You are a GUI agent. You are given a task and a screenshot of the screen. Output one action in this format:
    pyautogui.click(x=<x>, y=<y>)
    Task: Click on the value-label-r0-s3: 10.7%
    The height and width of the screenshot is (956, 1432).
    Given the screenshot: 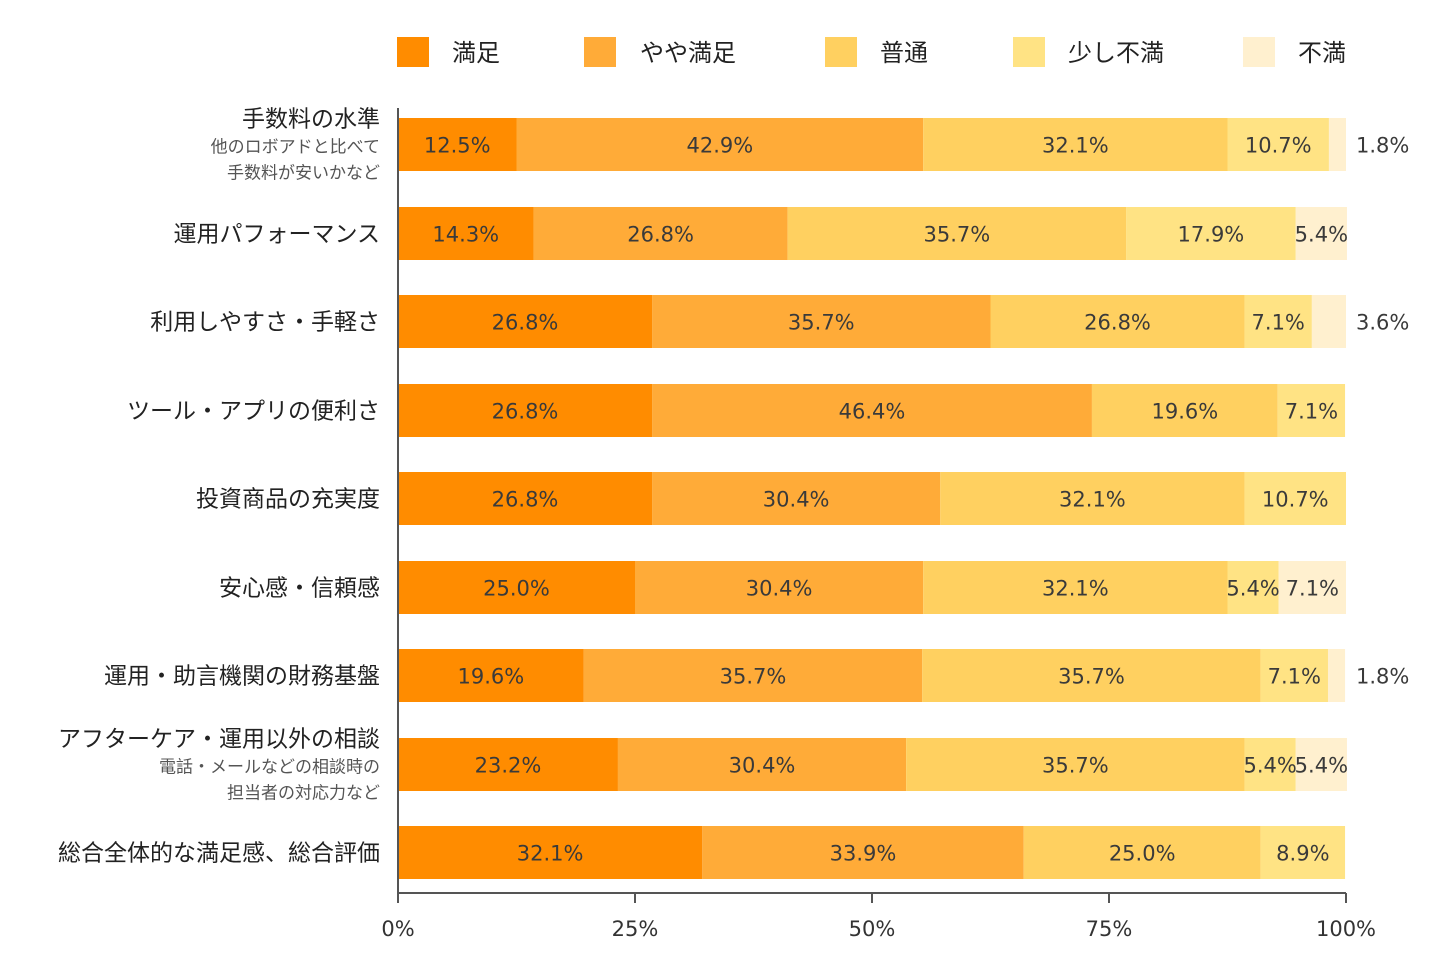 What is the action you would take?
    pyautogui.click(x=1278, y=146)
    